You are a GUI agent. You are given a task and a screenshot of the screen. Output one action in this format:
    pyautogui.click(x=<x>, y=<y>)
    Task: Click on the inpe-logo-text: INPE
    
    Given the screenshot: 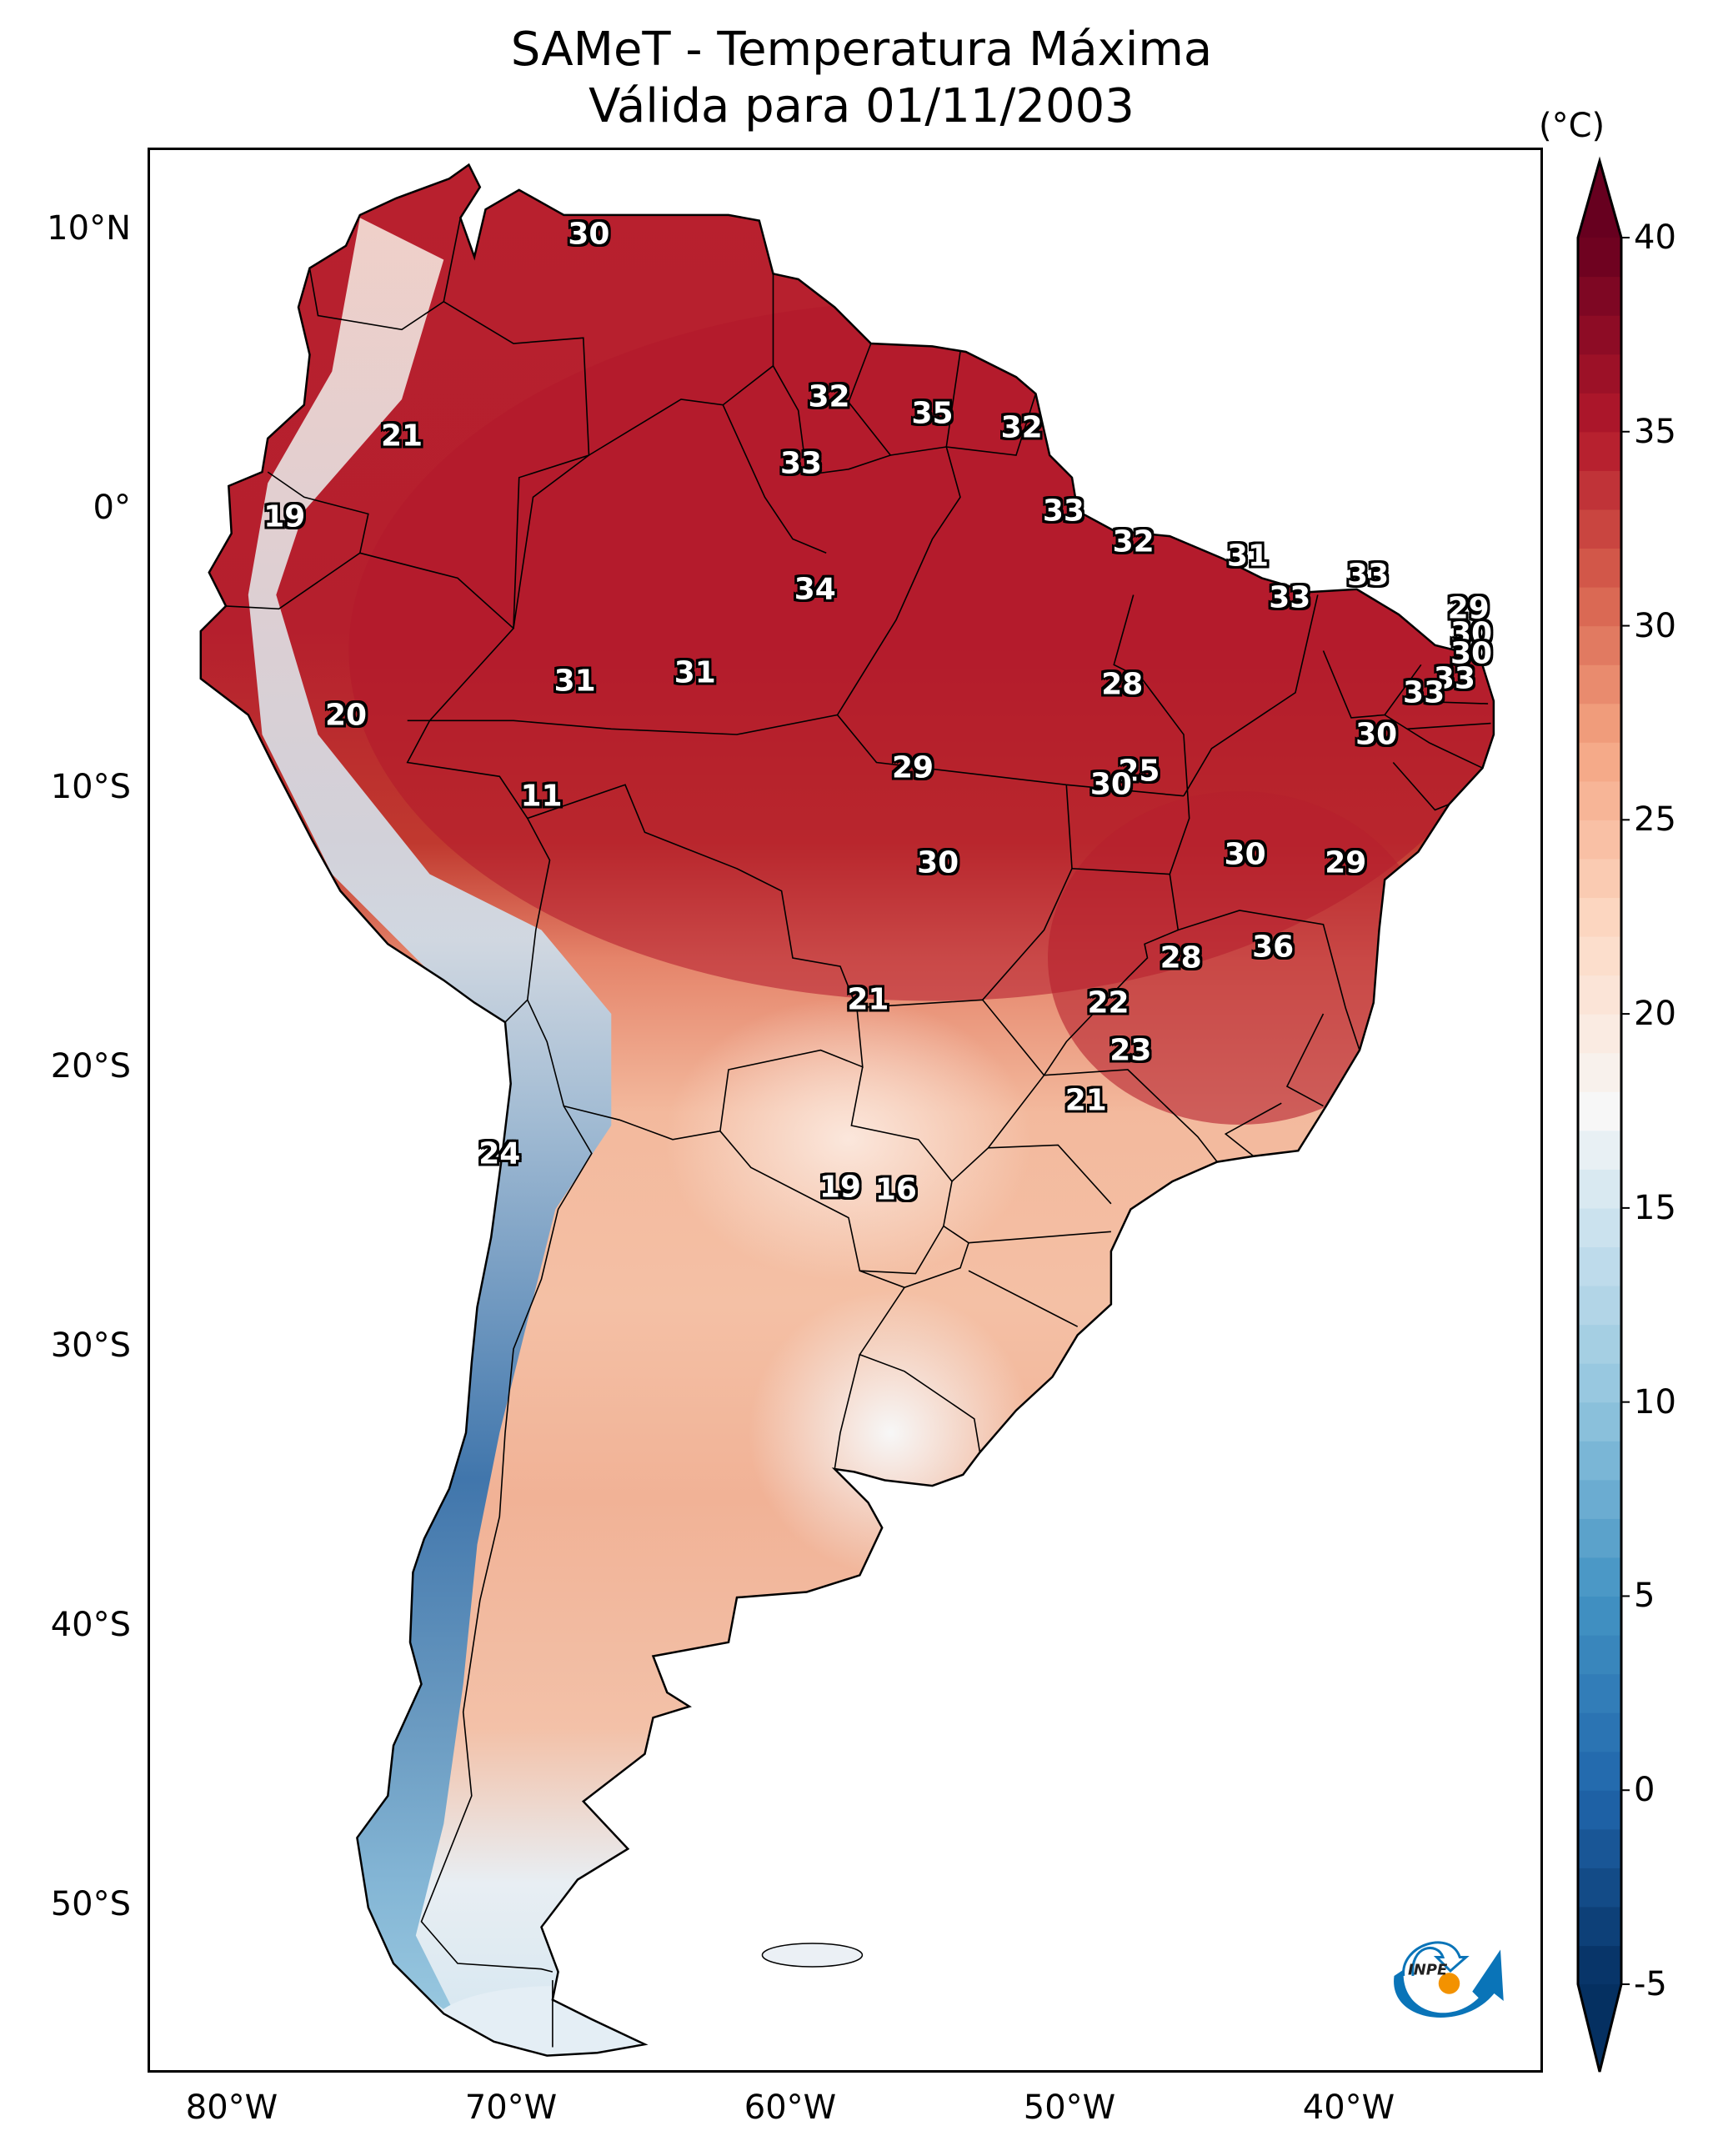 What is the action you would take?
    pyautogui.click(x=1428, y=1970)
    